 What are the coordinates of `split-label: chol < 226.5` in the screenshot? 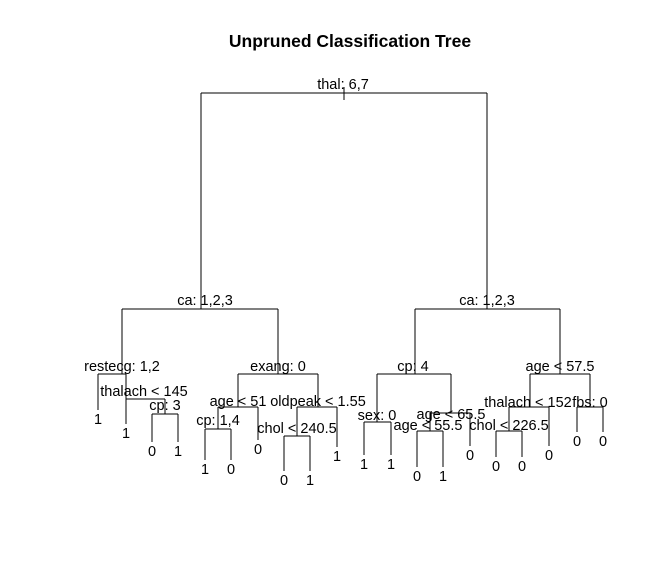 It's located at (508, 426).